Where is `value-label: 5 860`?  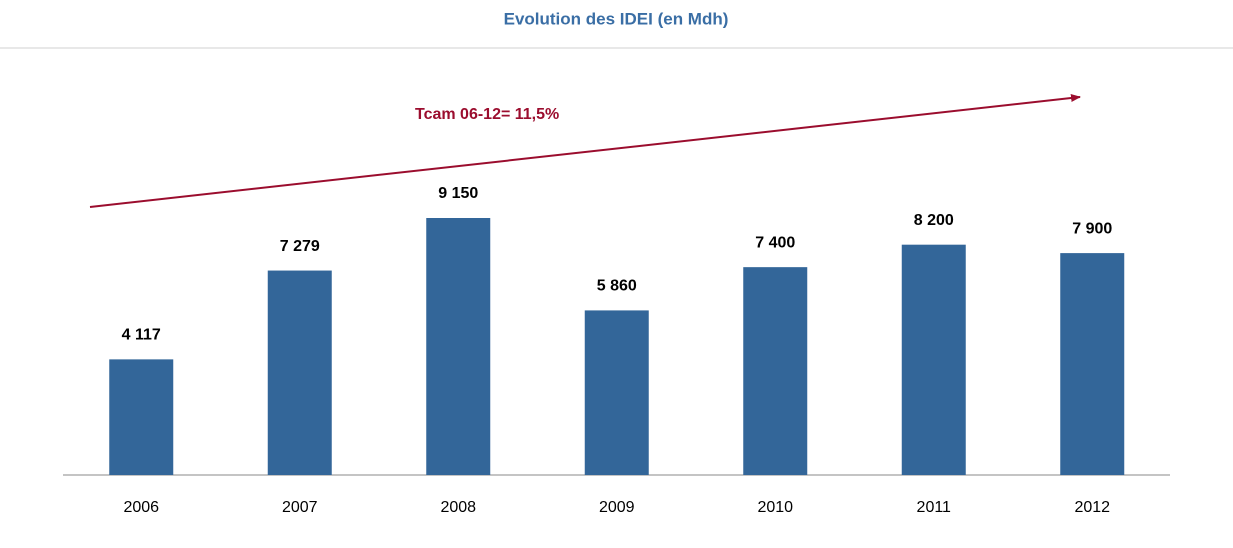 value-label: 5 860 is located at coordinates (617, 286).